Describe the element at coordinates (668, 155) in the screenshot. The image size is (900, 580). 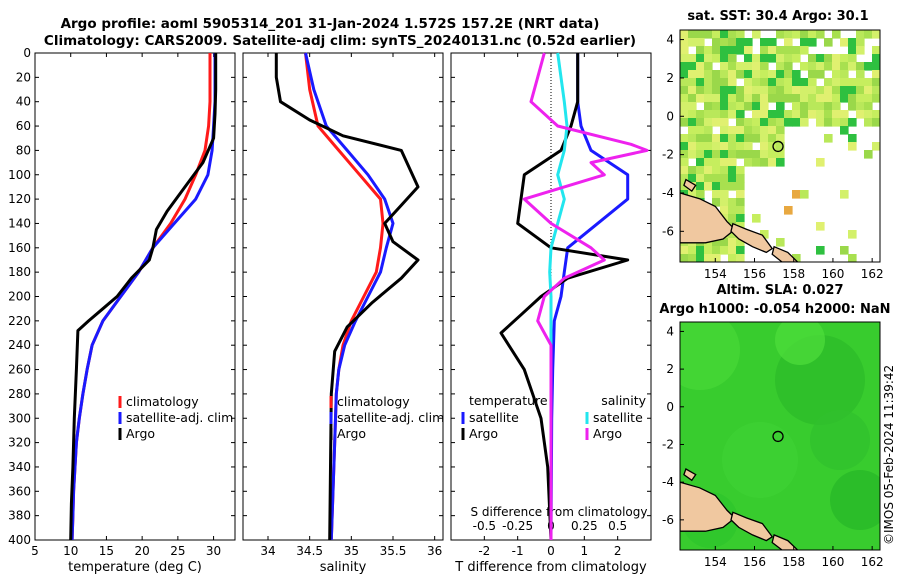
I see `sst-map-ytick-label: -2` at that location.